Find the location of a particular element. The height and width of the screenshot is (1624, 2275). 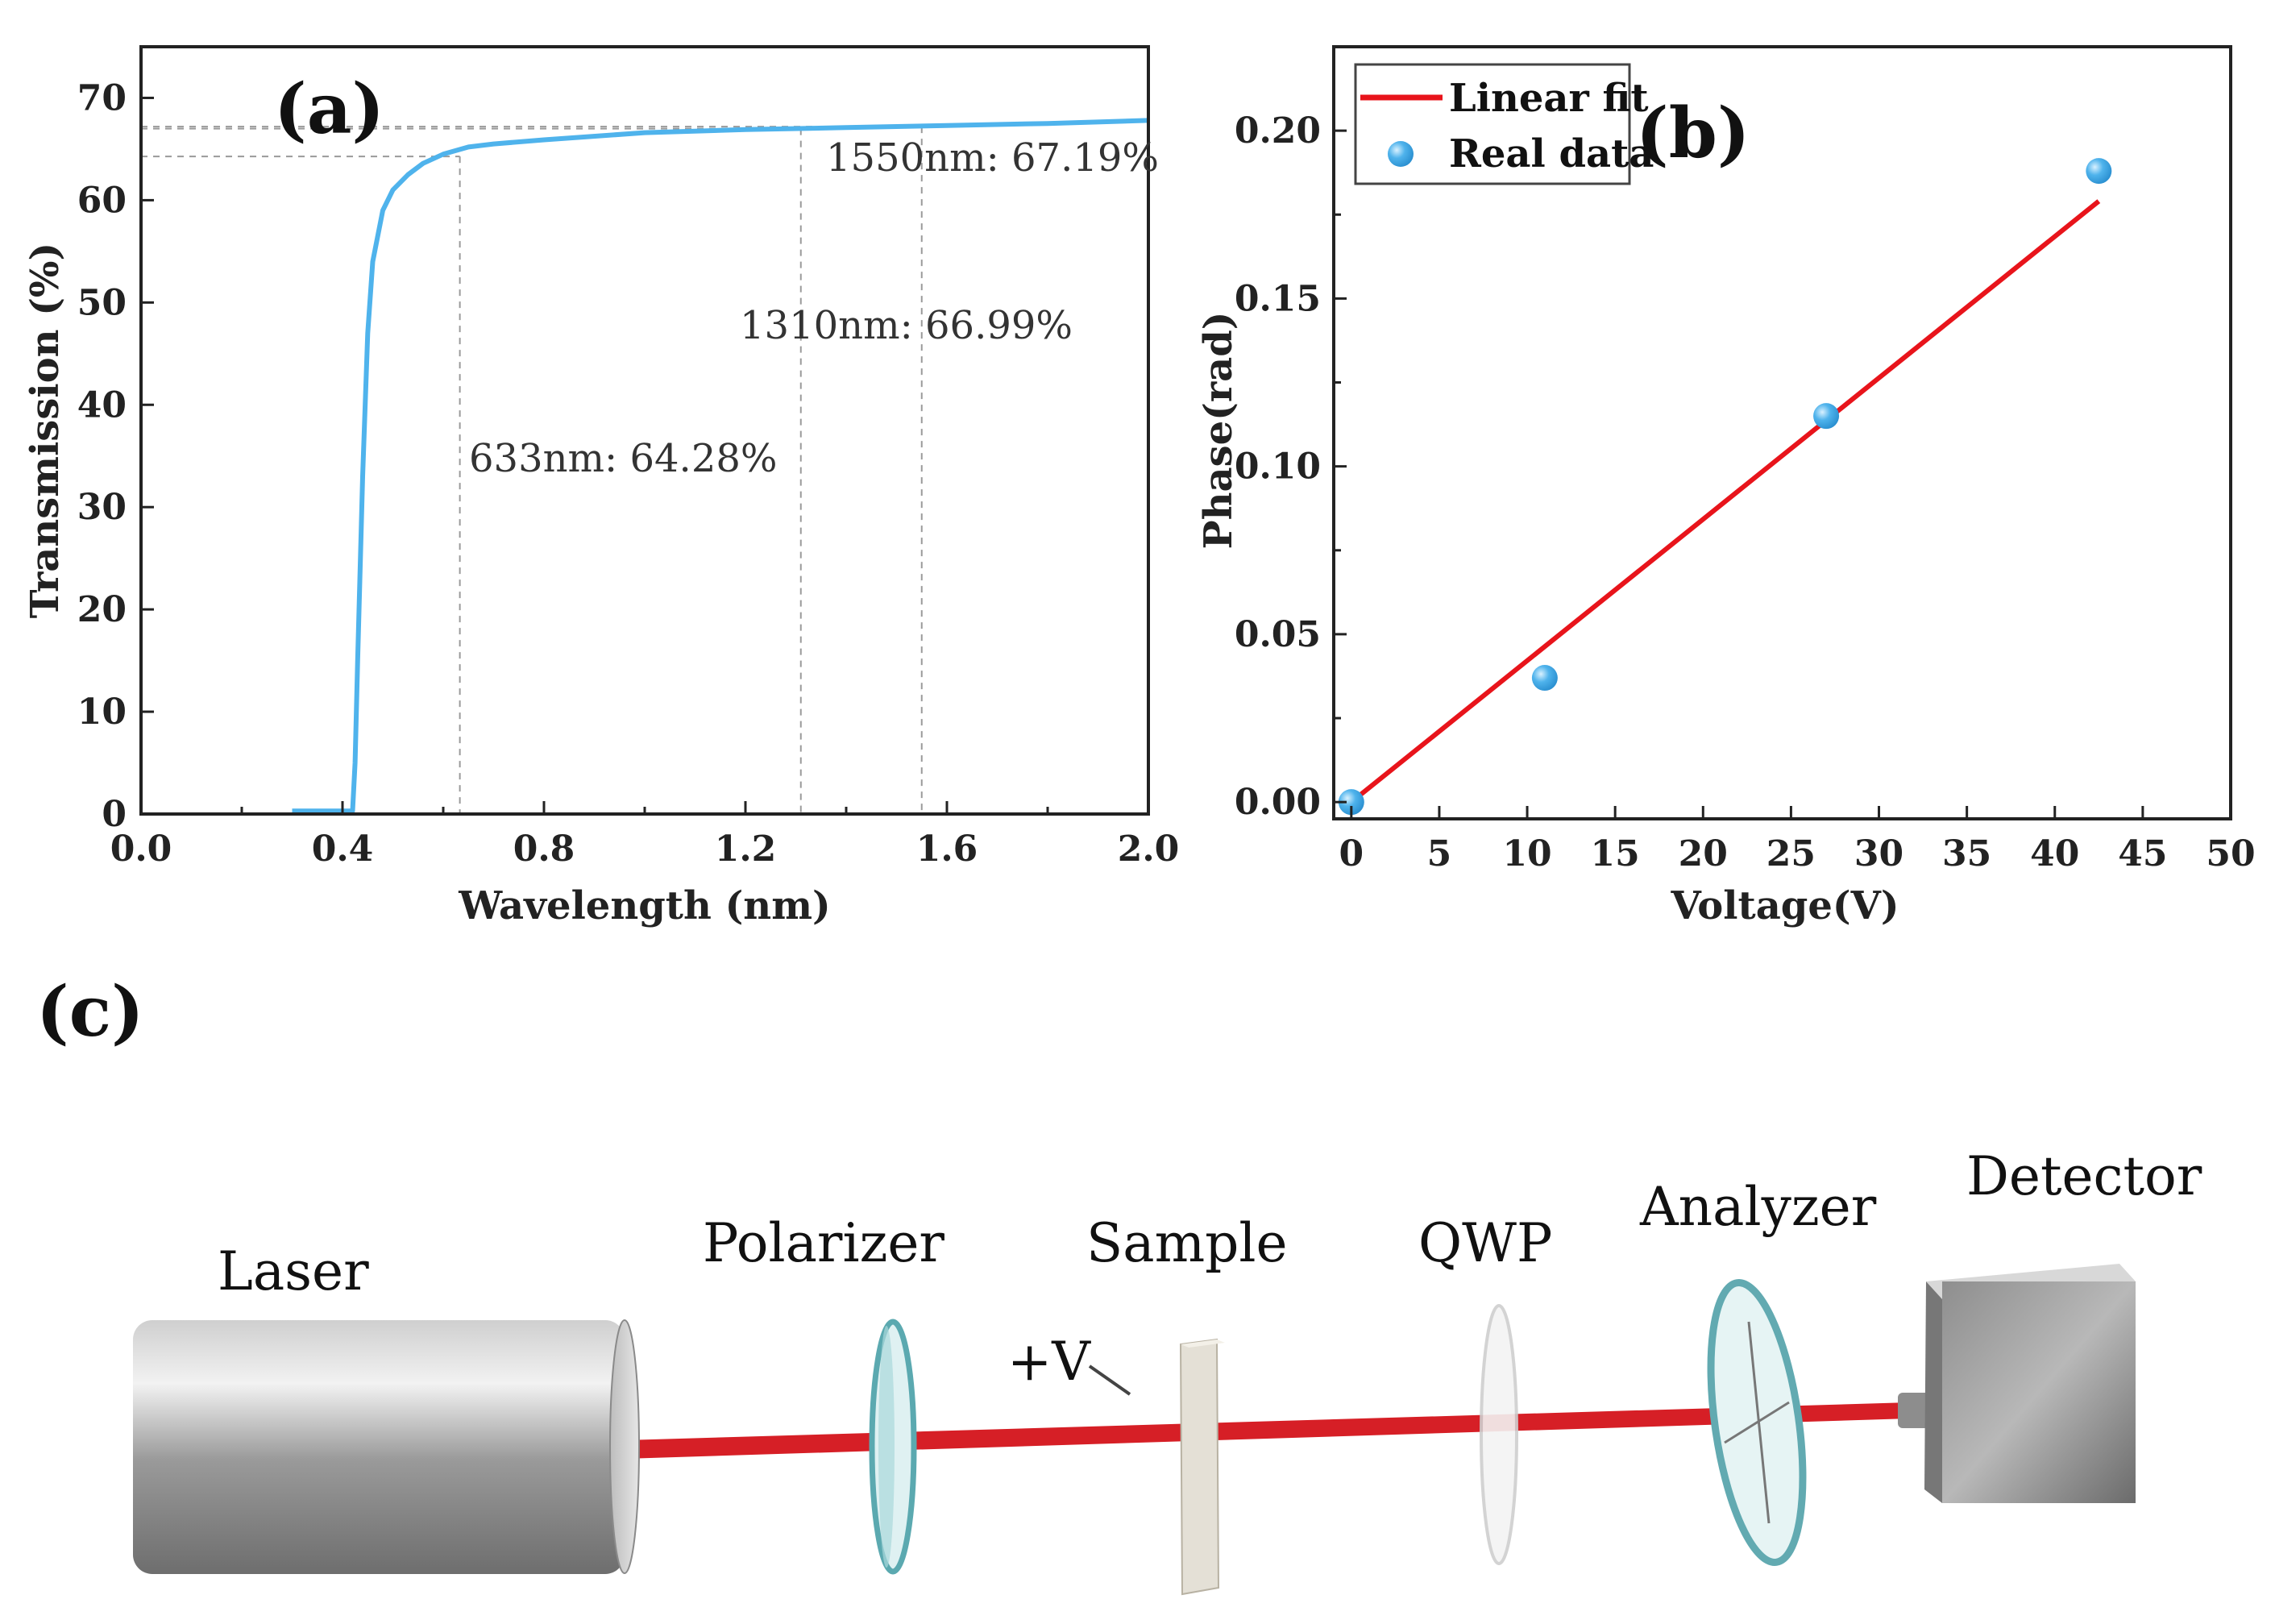

panel-label-a: (a) is located at coordinates (329, 109).